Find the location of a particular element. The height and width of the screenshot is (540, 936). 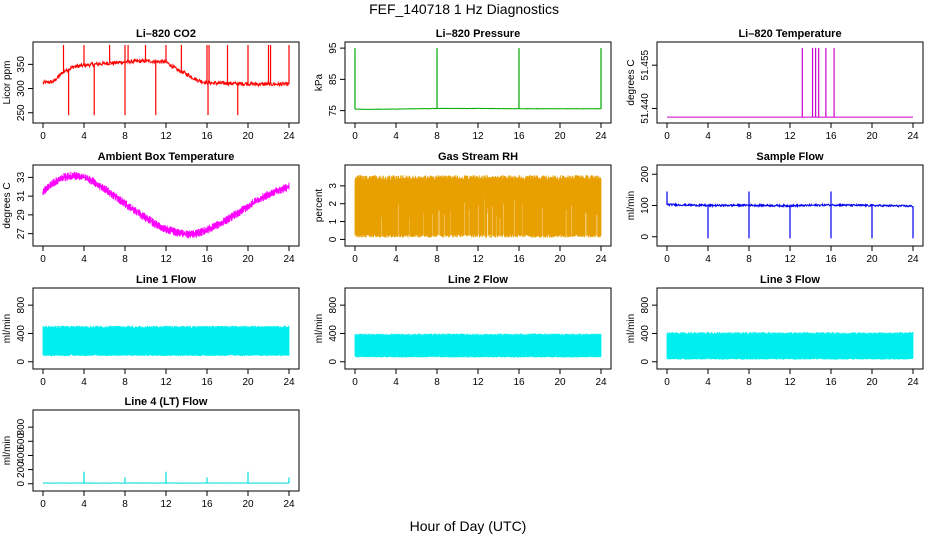

y-tick-label: 300 is located at coordinates (21, 88).